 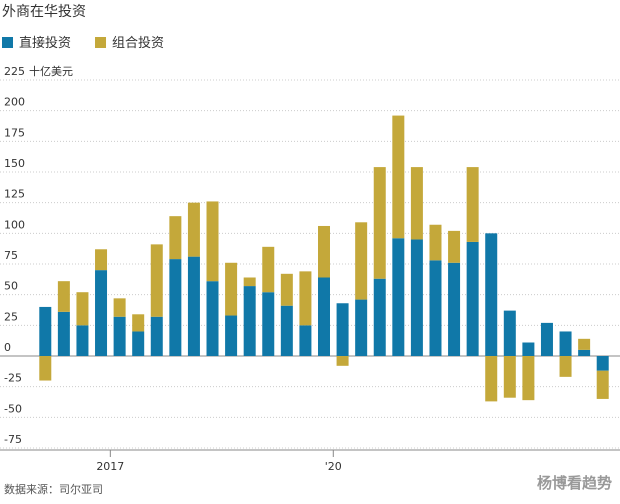 I want to click on chart-title: 外商在华投资, so click(x=44, y=12).